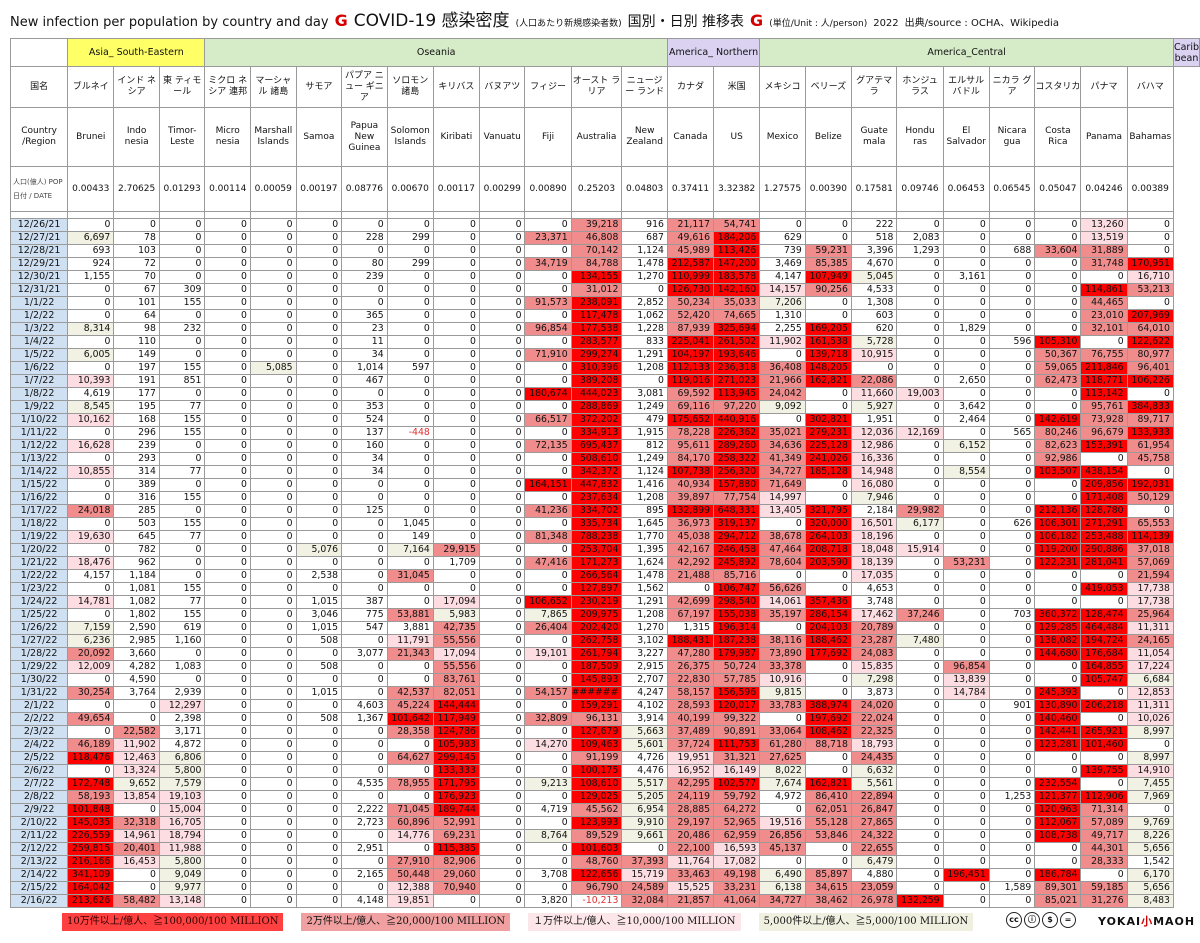 This screenshot has height=943, width=1200. Describe the element at coordinates (1104, 537) in the screenshot. I see `value-cell: 253,488` at that location.